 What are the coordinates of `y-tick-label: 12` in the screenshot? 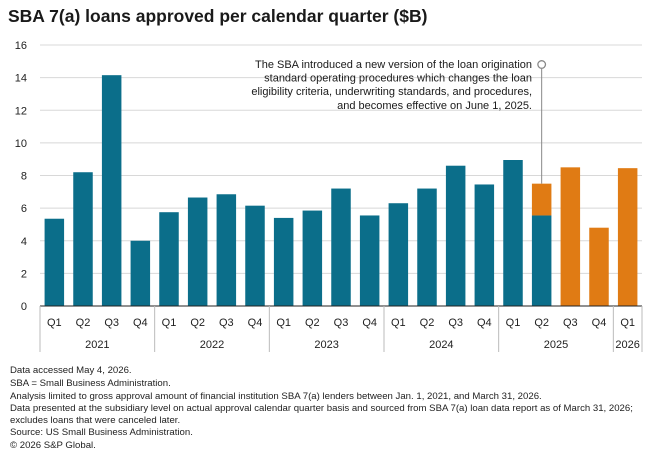 It's located at (21, 111).